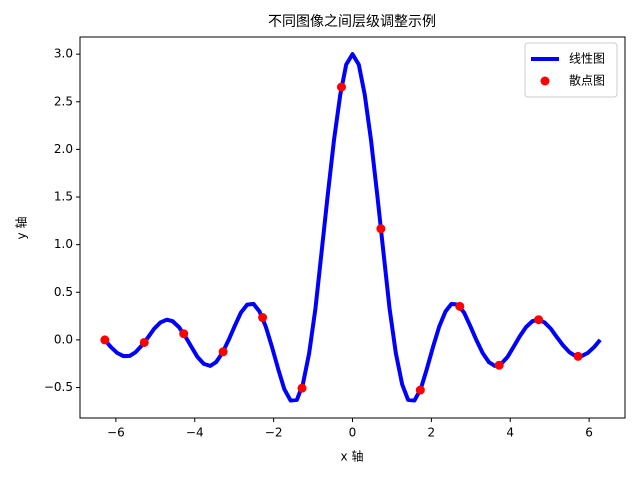 This screenshot has width=640, height=480. Describe the element at coordinates (63, 339) in the screenshot. I see `y-tick-label: 0.0` at that location.